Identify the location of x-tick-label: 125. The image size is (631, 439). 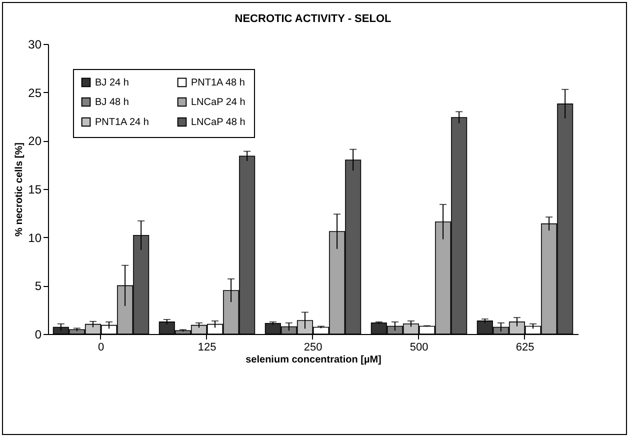
(207, 348).